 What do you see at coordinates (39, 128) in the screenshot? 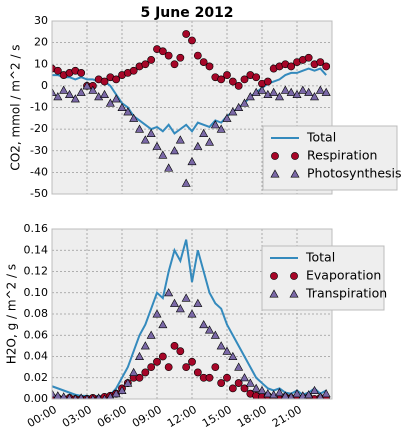
I see `y-tick-label: -20` at bounding box center [39, 128].